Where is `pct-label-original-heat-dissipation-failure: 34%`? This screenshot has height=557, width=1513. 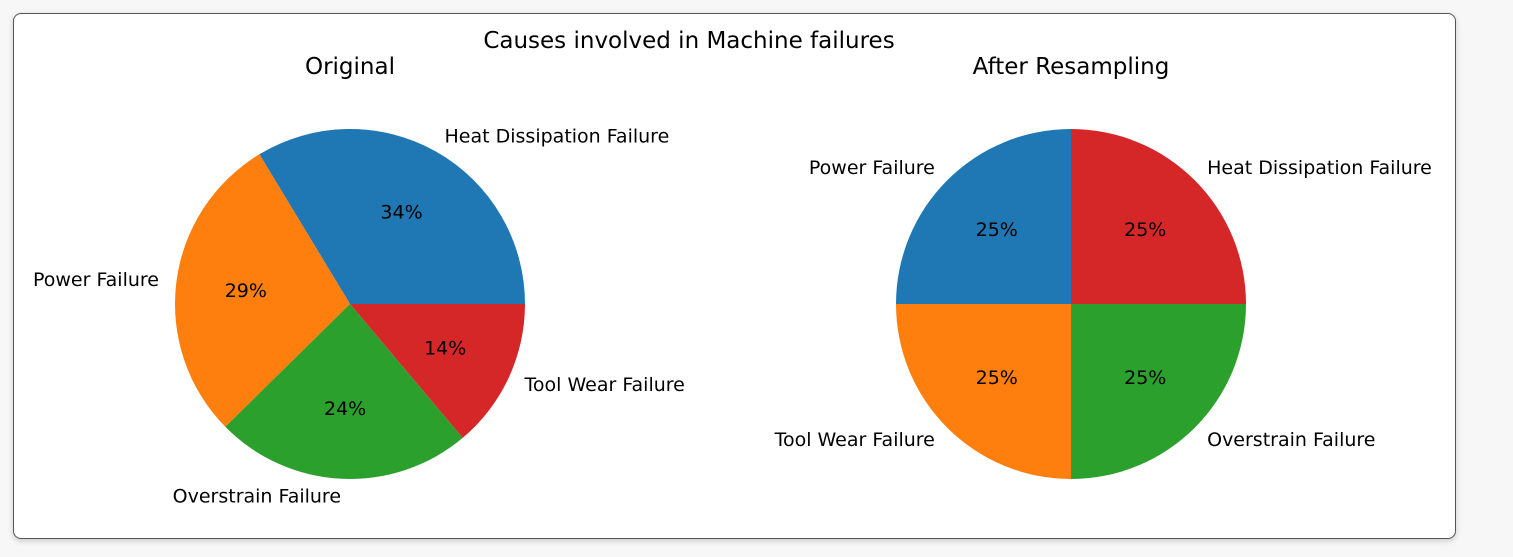 pct-label-original-heat-dissipation-failure: 34% is located at coordinates (401, 213).